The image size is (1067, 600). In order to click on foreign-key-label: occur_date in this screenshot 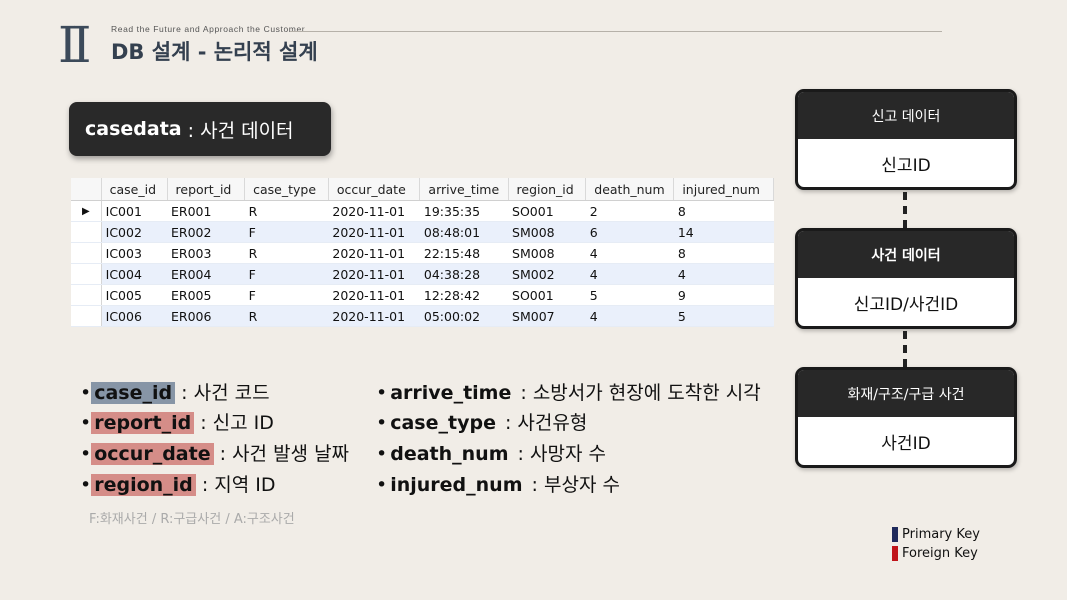, I will do `click(152, 454)`.